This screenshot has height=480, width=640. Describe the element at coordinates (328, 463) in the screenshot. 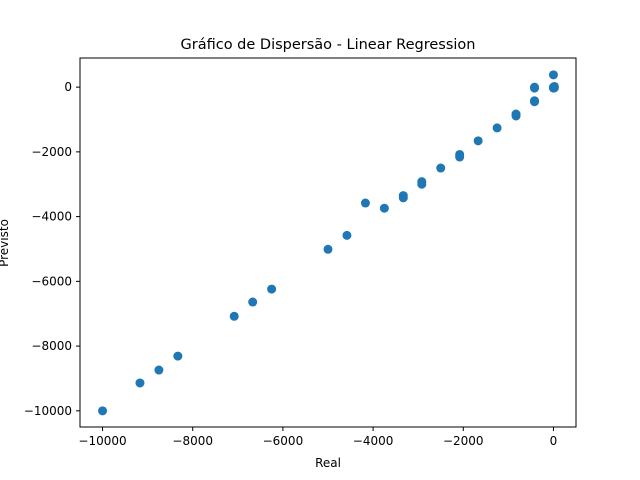

I see `x-axis-label: Real` at that location.